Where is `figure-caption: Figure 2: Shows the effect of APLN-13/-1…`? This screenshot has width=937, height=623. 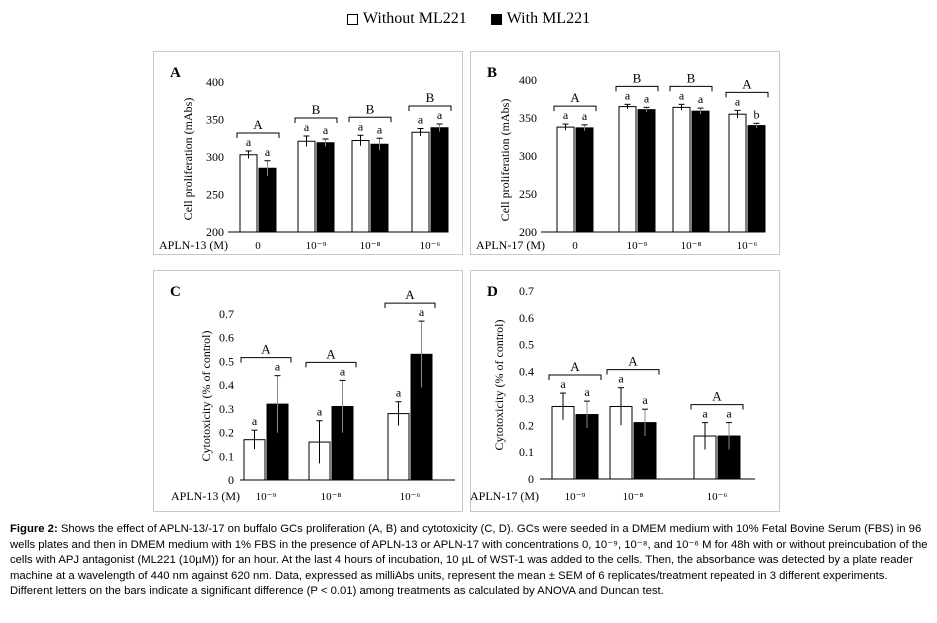
figure-caption: Figure 2: Shows the effect of APLN-13/-1… is located at coordinates (469, 561).